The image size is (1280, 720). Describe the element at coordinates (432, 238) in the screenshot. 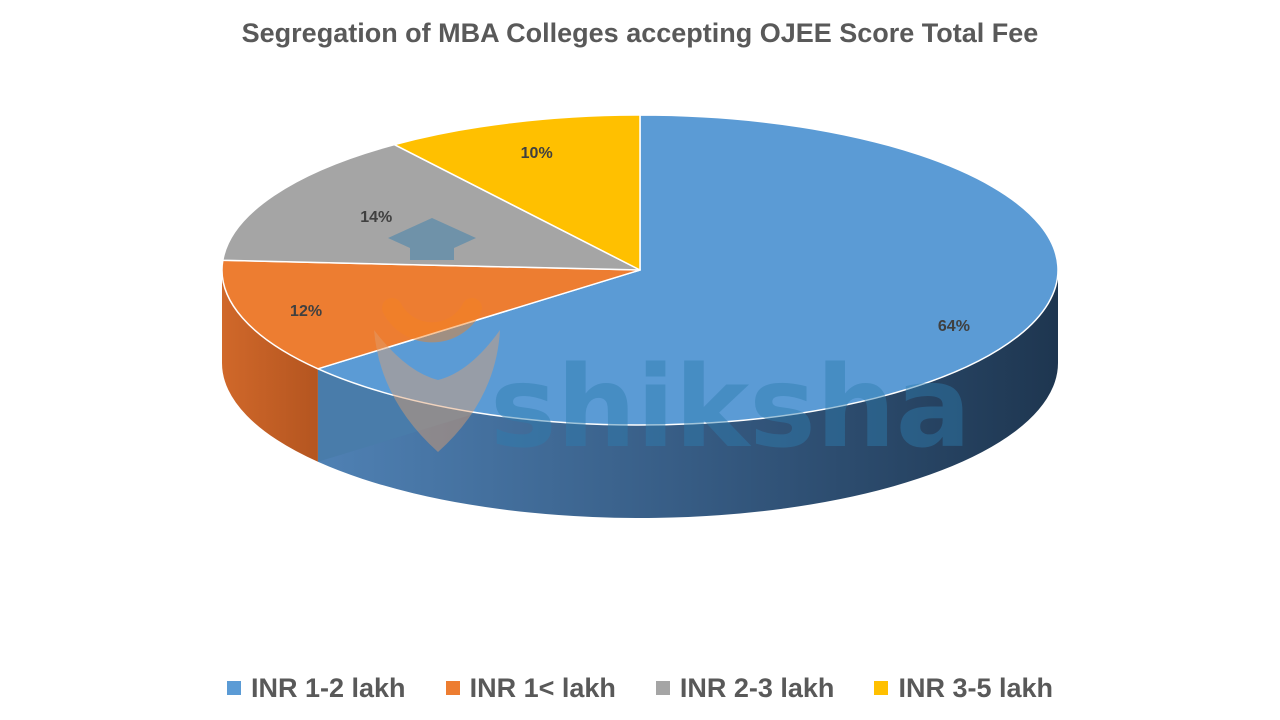

I see `mortarboard-icon` at that location.